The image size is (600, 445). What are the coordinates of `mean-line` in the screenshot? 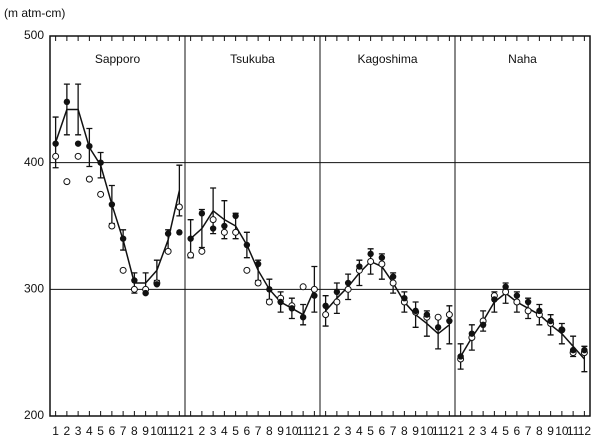 It's located at (387, 297).